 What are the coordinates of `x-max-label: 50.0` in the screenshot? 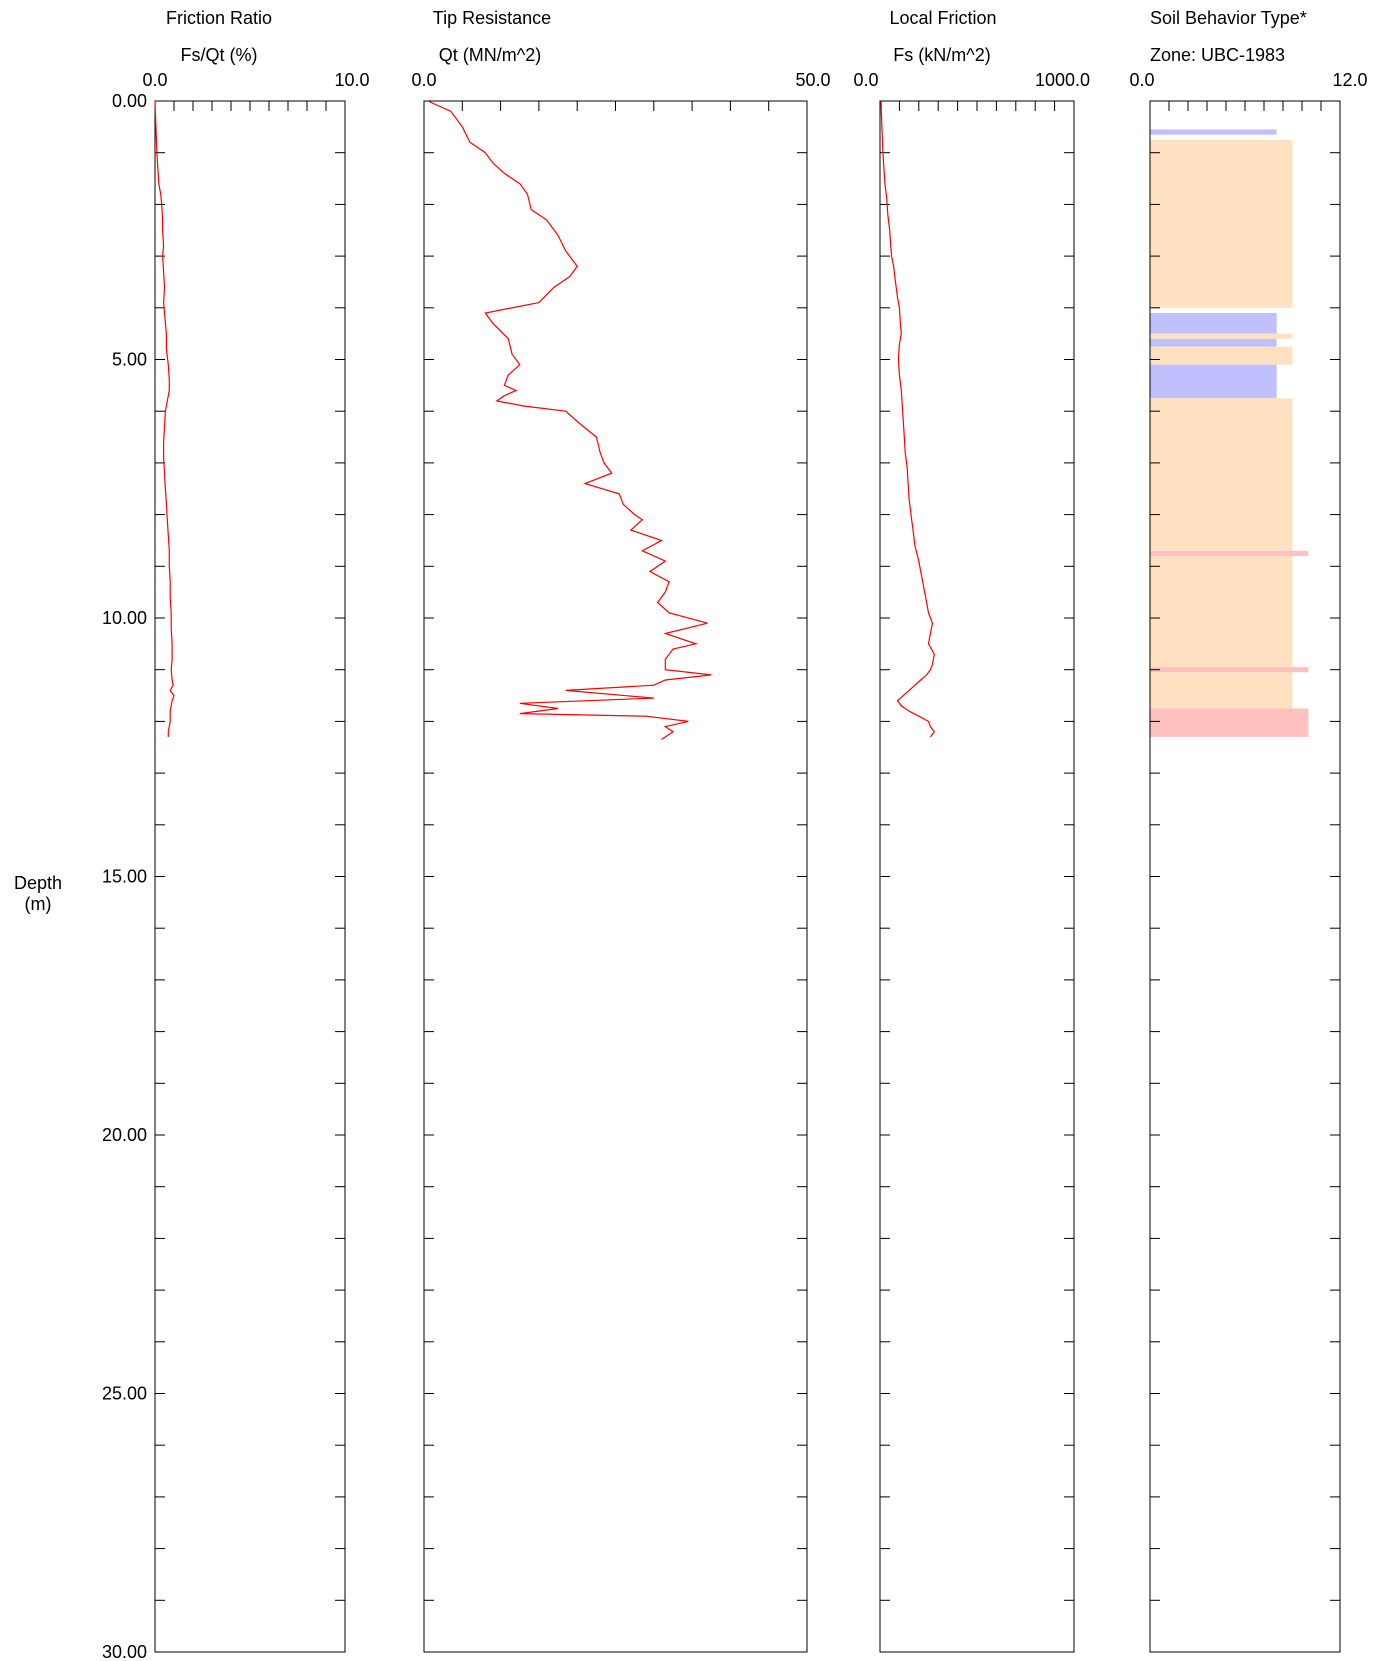 It's located at (812, 80).